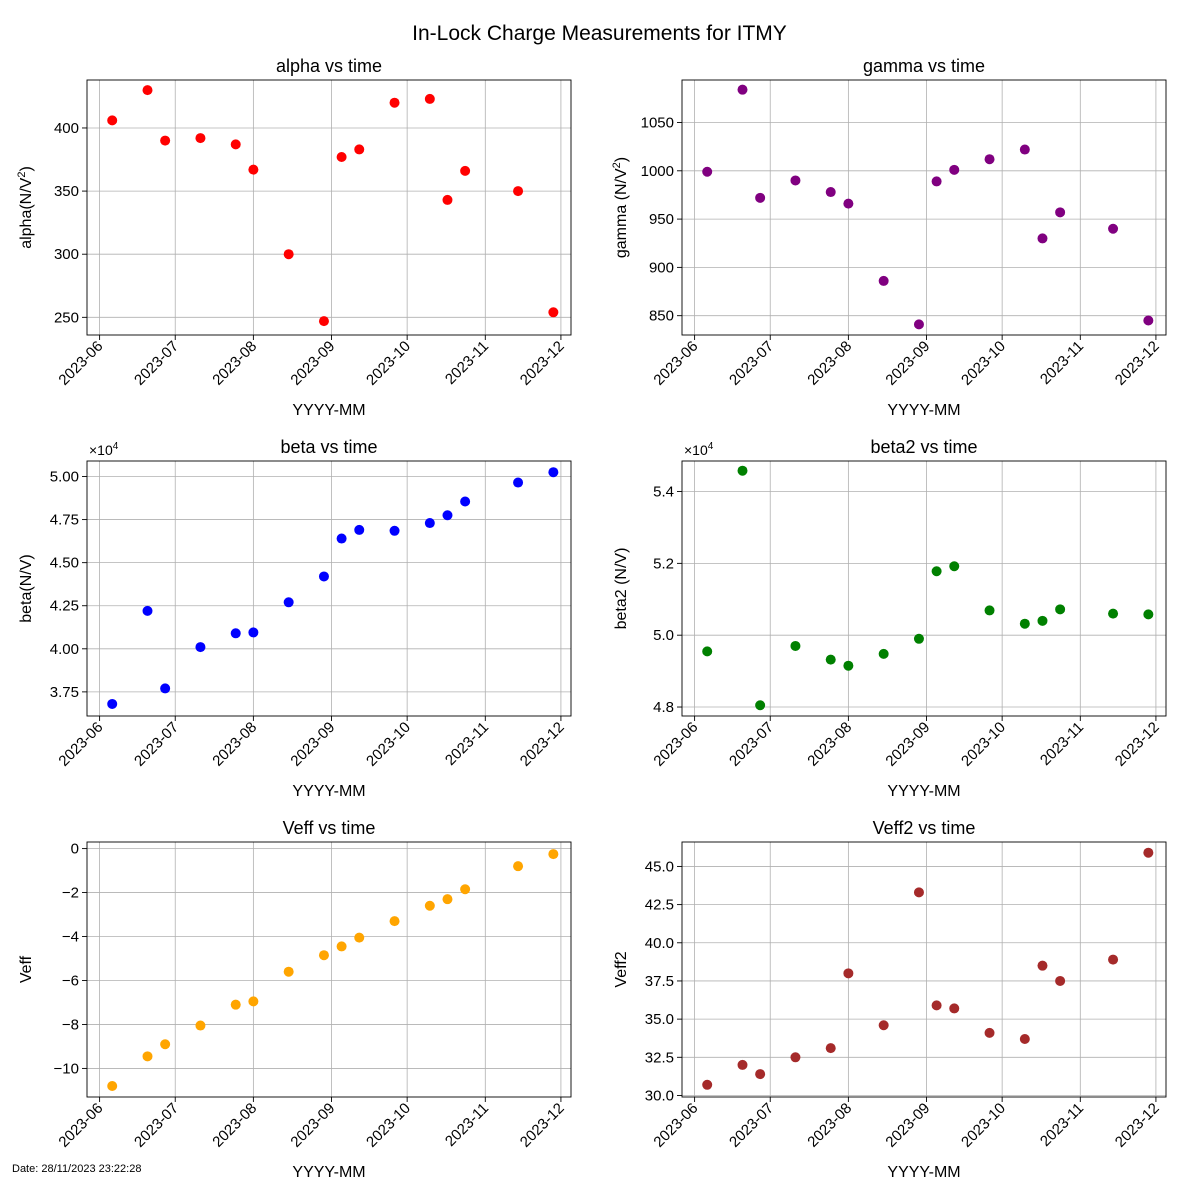  I want to click on y-tick-label: 1050, so click(657, 123).